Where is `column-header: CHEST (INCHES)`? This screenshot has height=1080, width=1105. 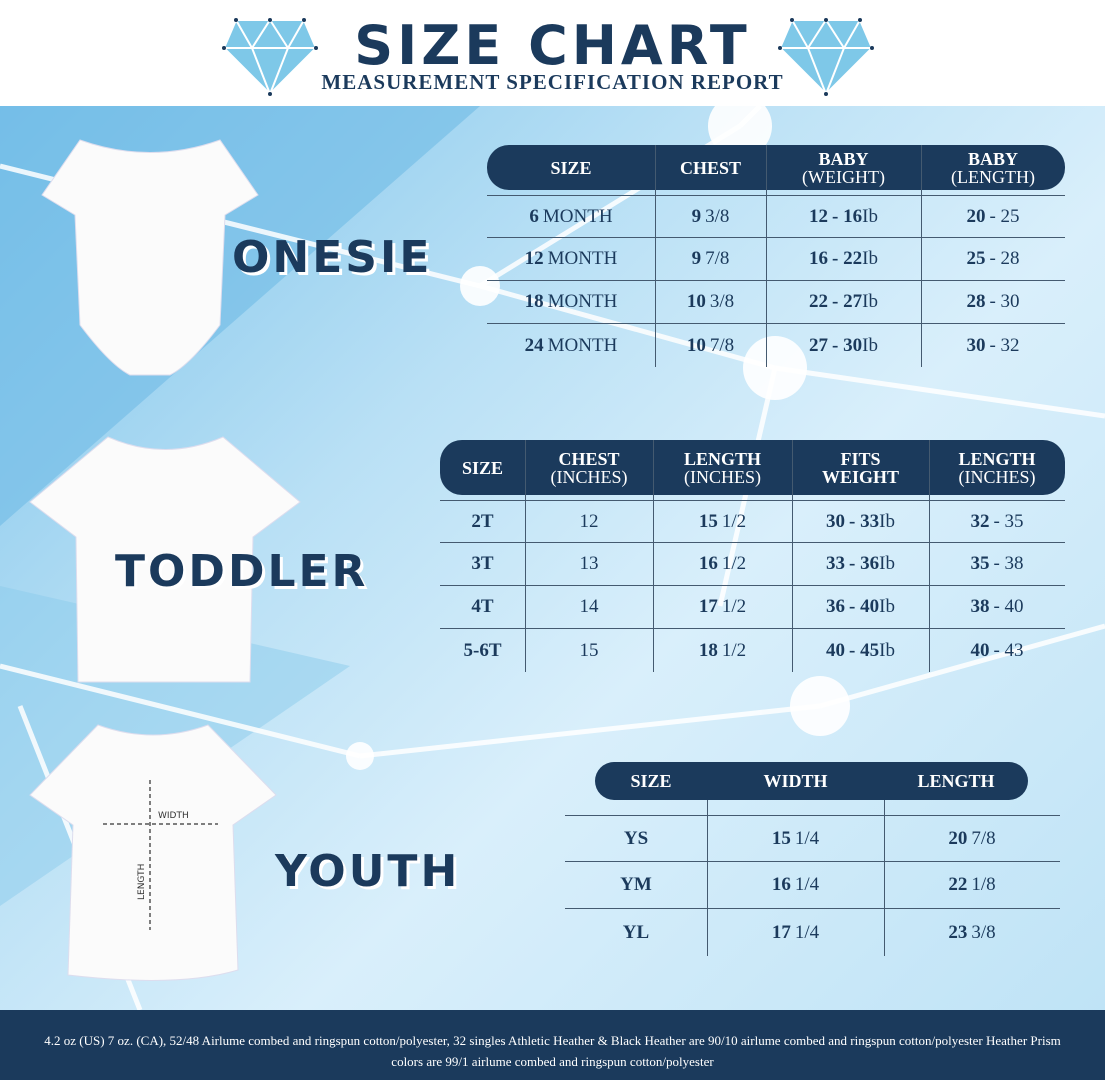 column-header: CHEST (INCHES) is located at coordinates (589, 467).